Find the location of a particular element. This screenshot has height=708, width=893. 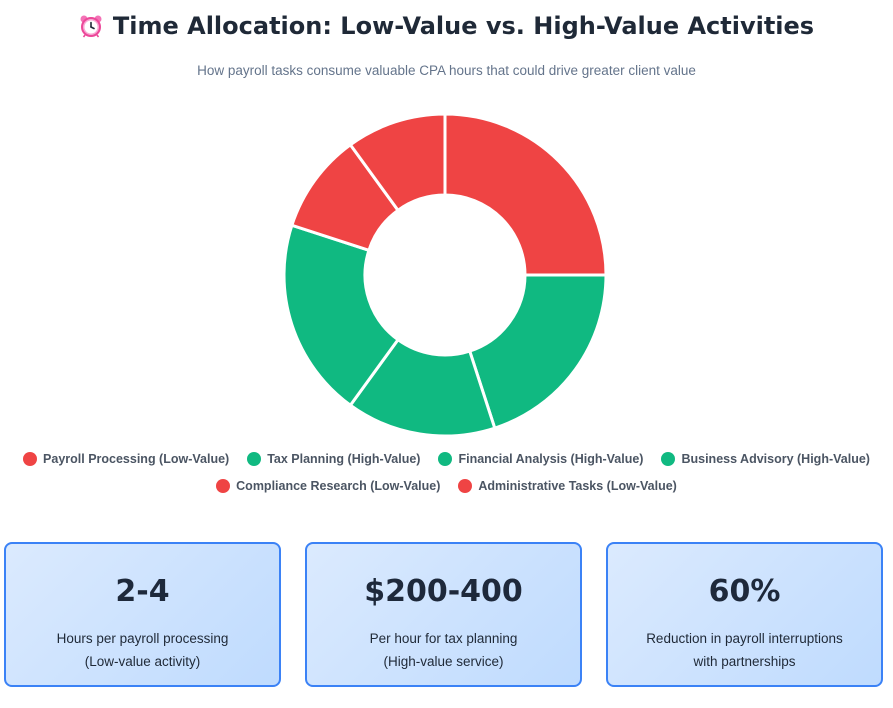

legend-item: Payroll Processing (Low-Value) is located at coordinates (126, 459).